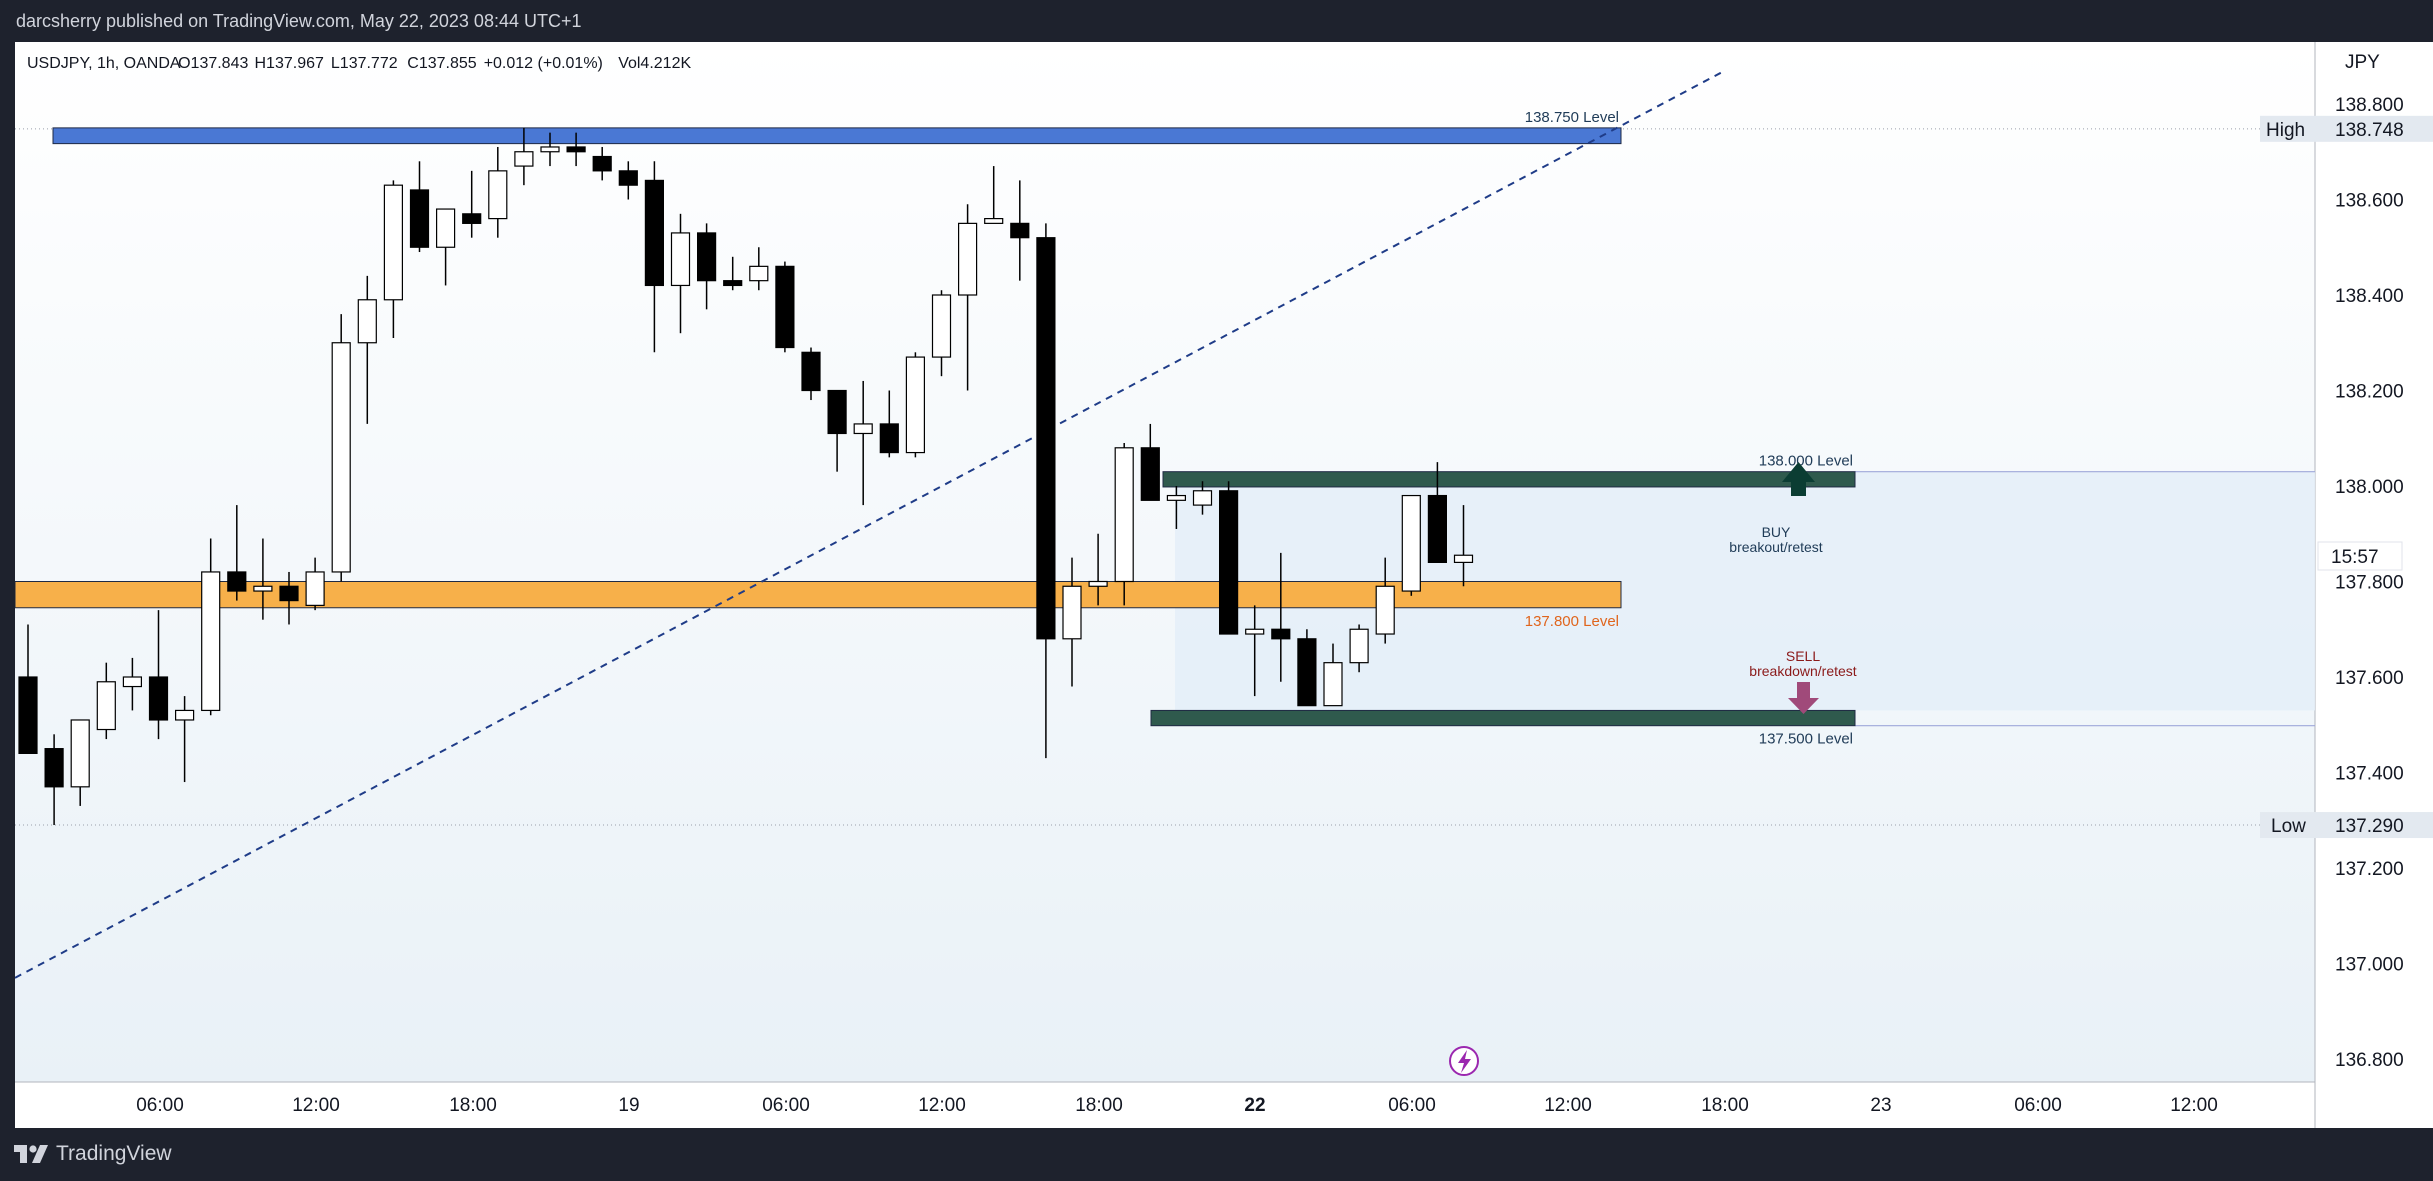 Image resolution: width=2433 pixels, height=1181 pixels. Describe the element at coordinates (1572, 117) in the screenshot. I see `level-label-138750: 138.750 Level` at that location.